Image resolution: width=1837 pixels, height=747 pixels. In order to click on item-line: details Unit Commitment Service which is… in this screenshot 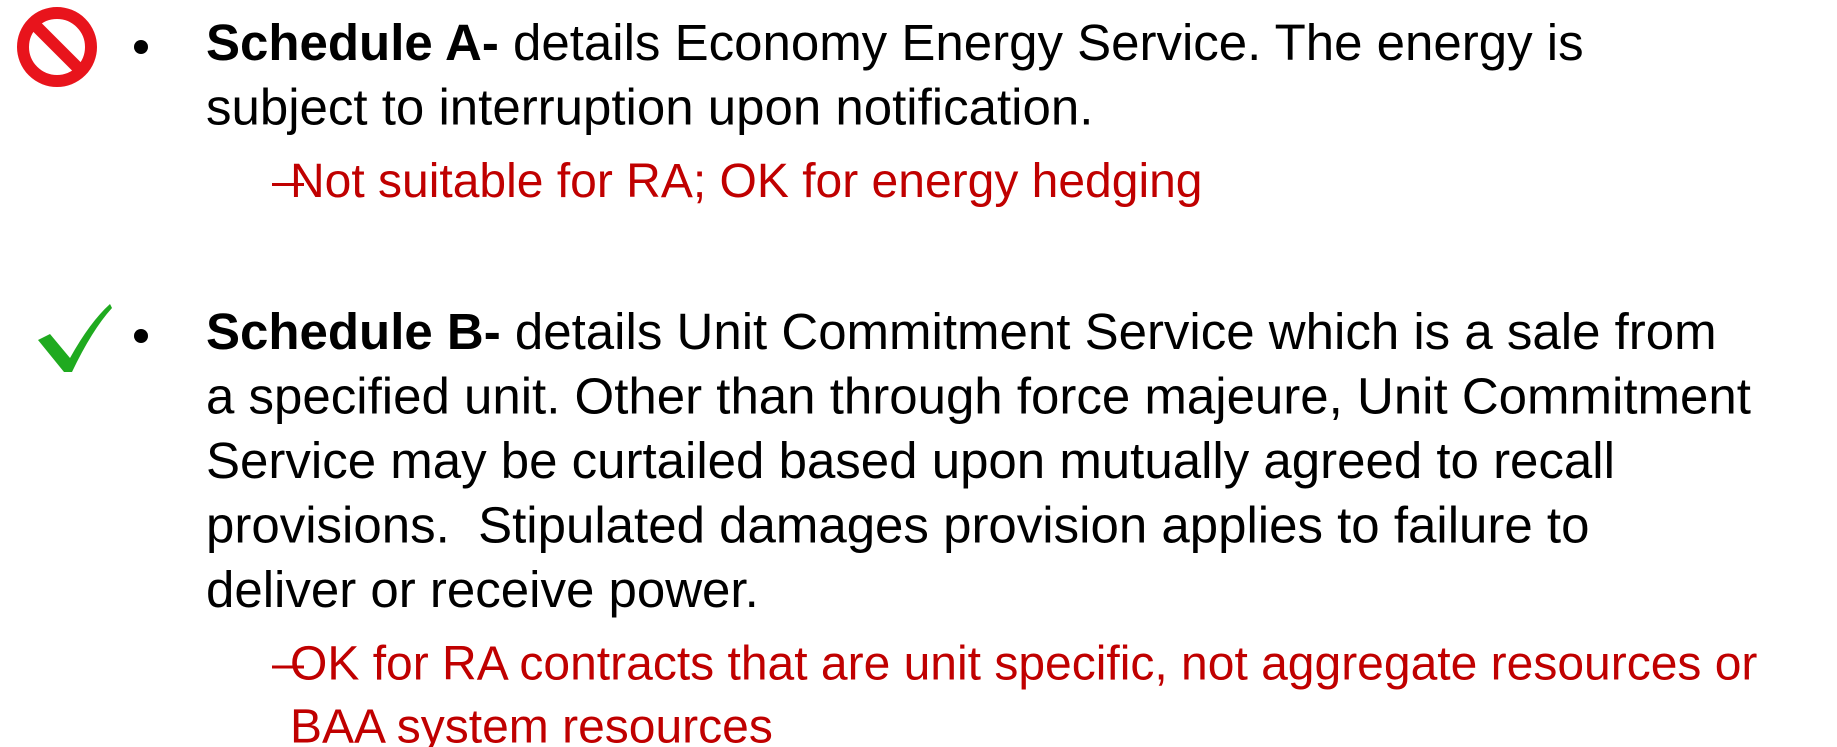, I will do `click(1109, 331)`.